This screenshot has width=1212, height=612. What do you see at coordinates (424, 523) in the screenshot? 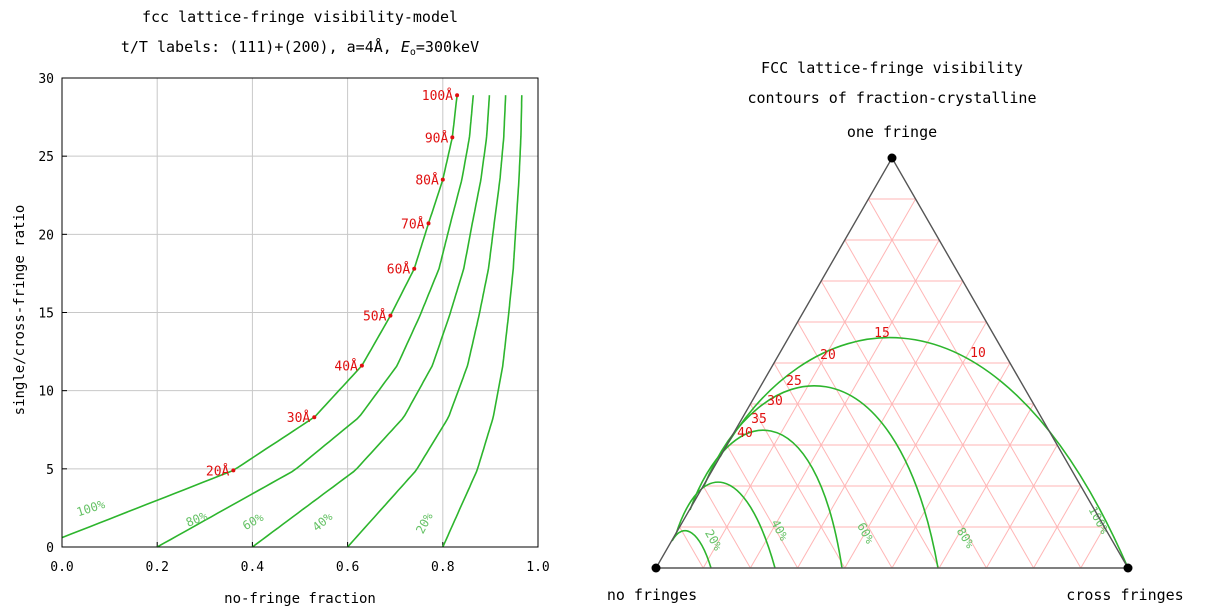
I see `left-curve-label: 20%` at bounding box center [424, 523].